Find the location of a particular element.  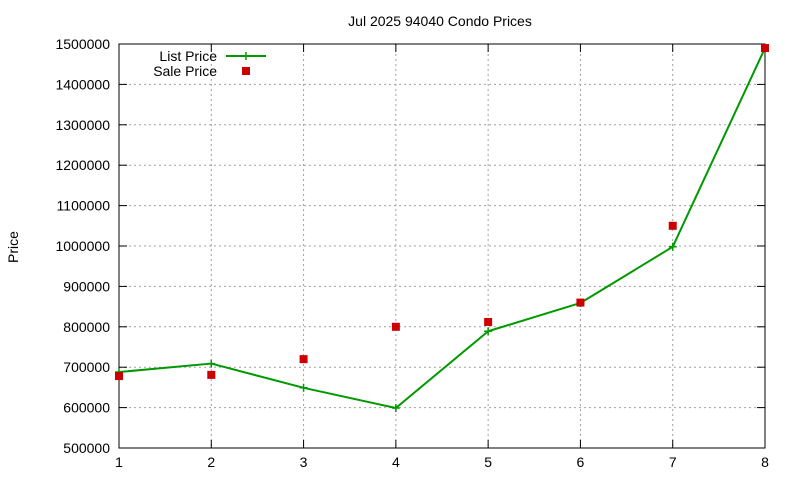

y-tick-label: 700000 is located at coordinates (86, 367).